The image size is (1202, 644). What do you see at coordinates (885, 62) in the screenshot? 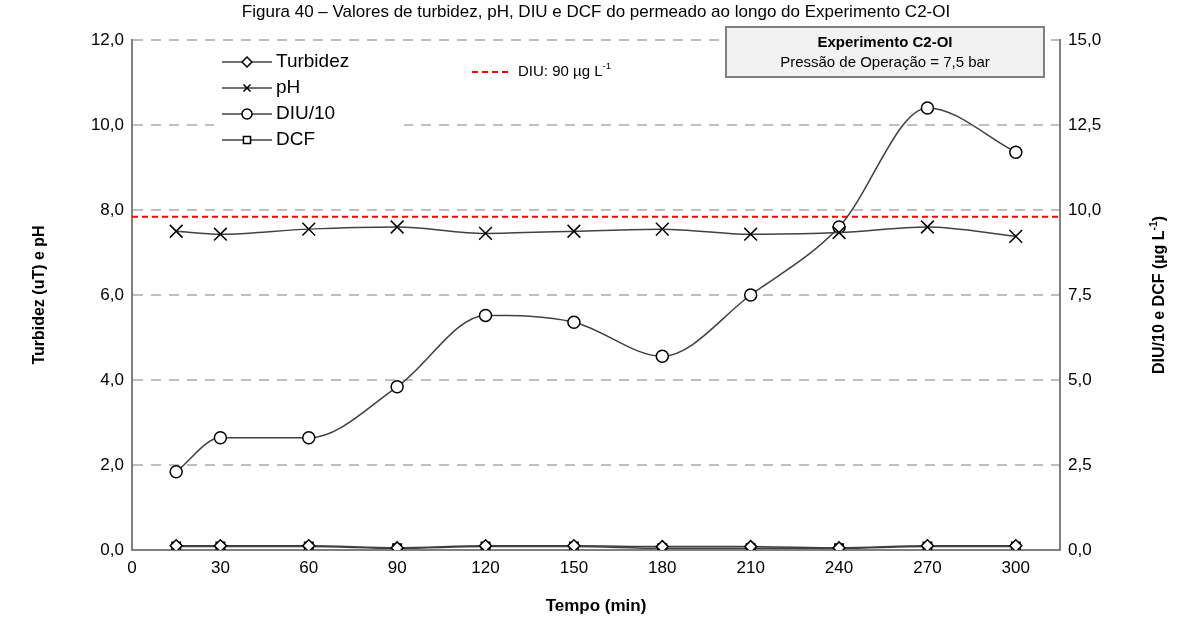
I see `annotation: Pressão de Operação = 7,5 bar` at bounding box center [885, 62].